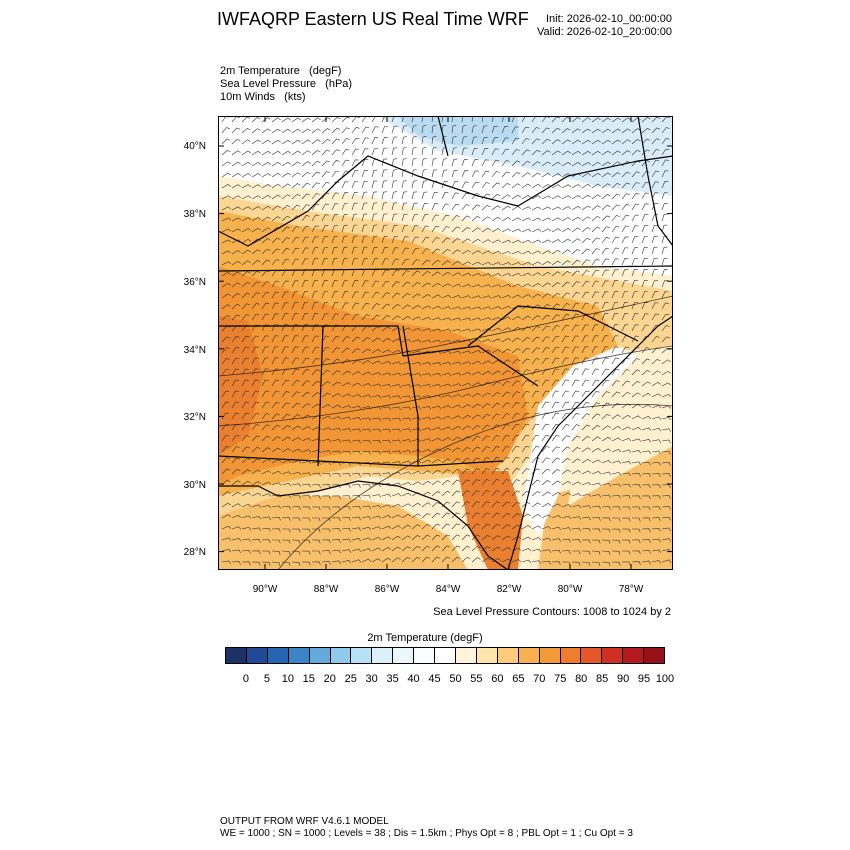 Image resolution: width=850 pixels, height=850 pixels. I want to click on state-line-va-wv, so click(595, 181).